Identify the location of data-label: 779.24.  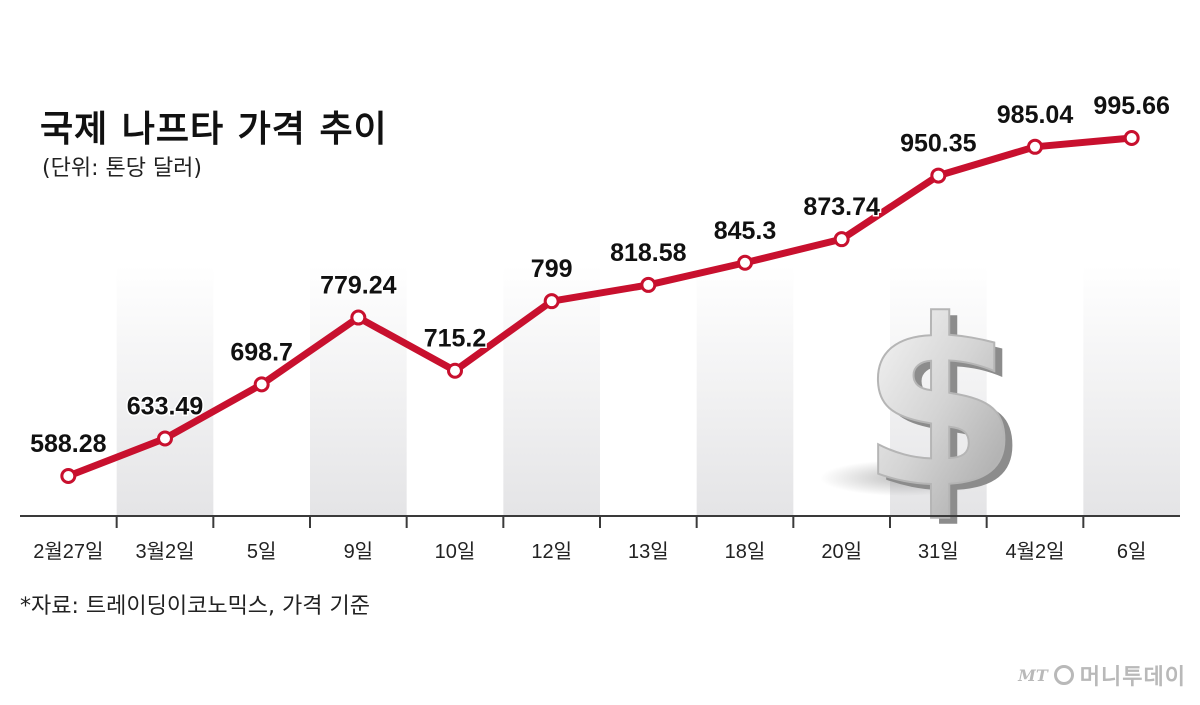
(358, 286).